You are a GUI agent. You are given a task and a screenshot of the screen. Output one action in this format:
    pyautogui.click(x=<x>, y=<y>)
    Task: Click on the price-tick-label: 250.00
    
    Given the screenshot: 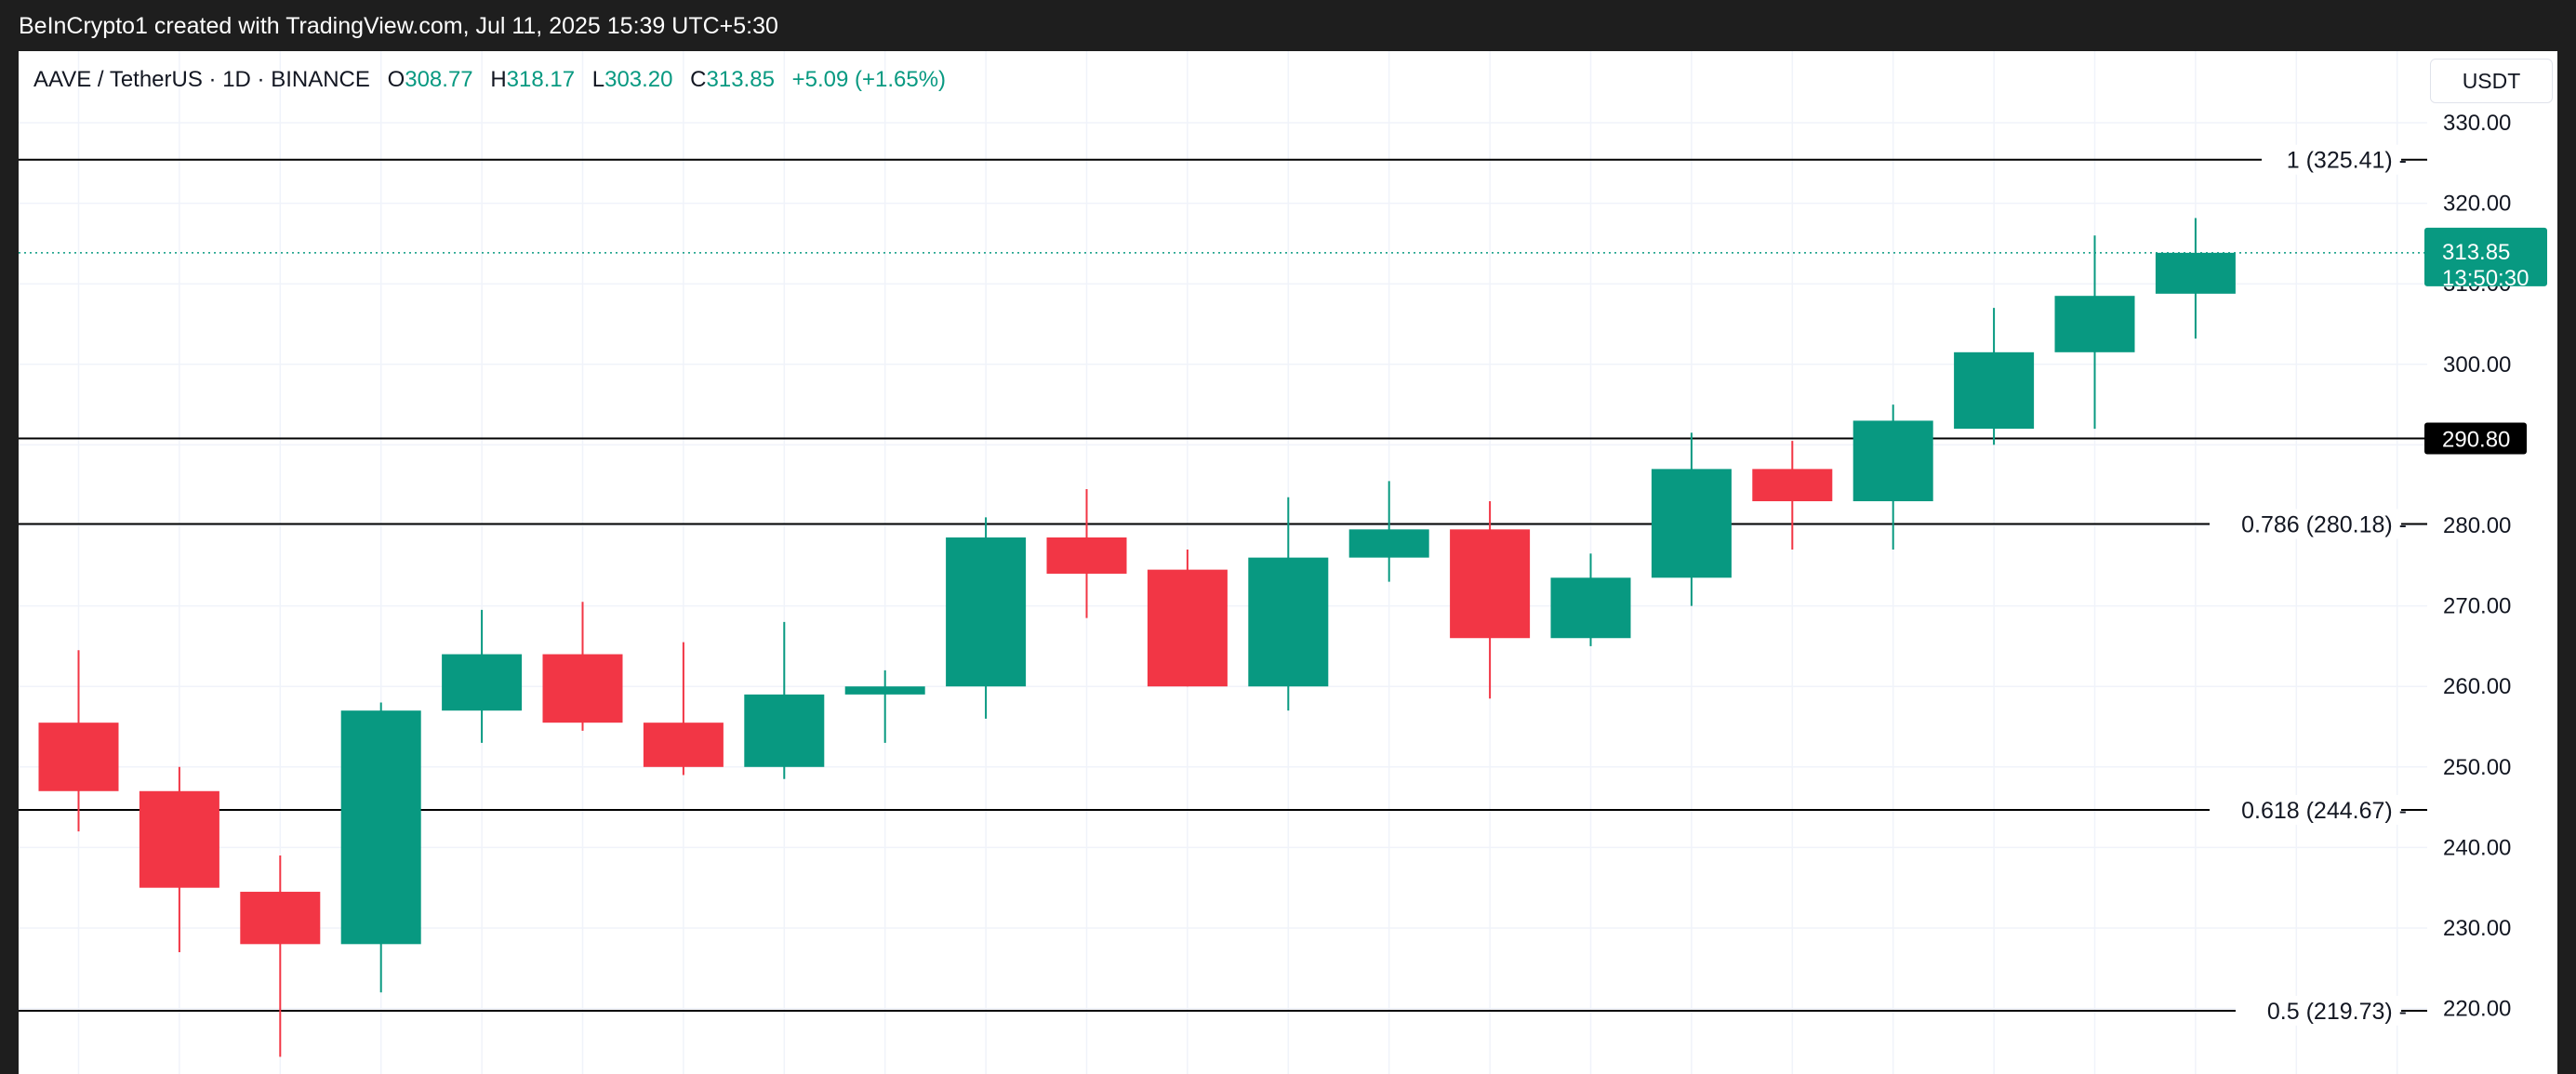 What is the action you would take?
    pyautogui.click(x=2477, y=767)
    